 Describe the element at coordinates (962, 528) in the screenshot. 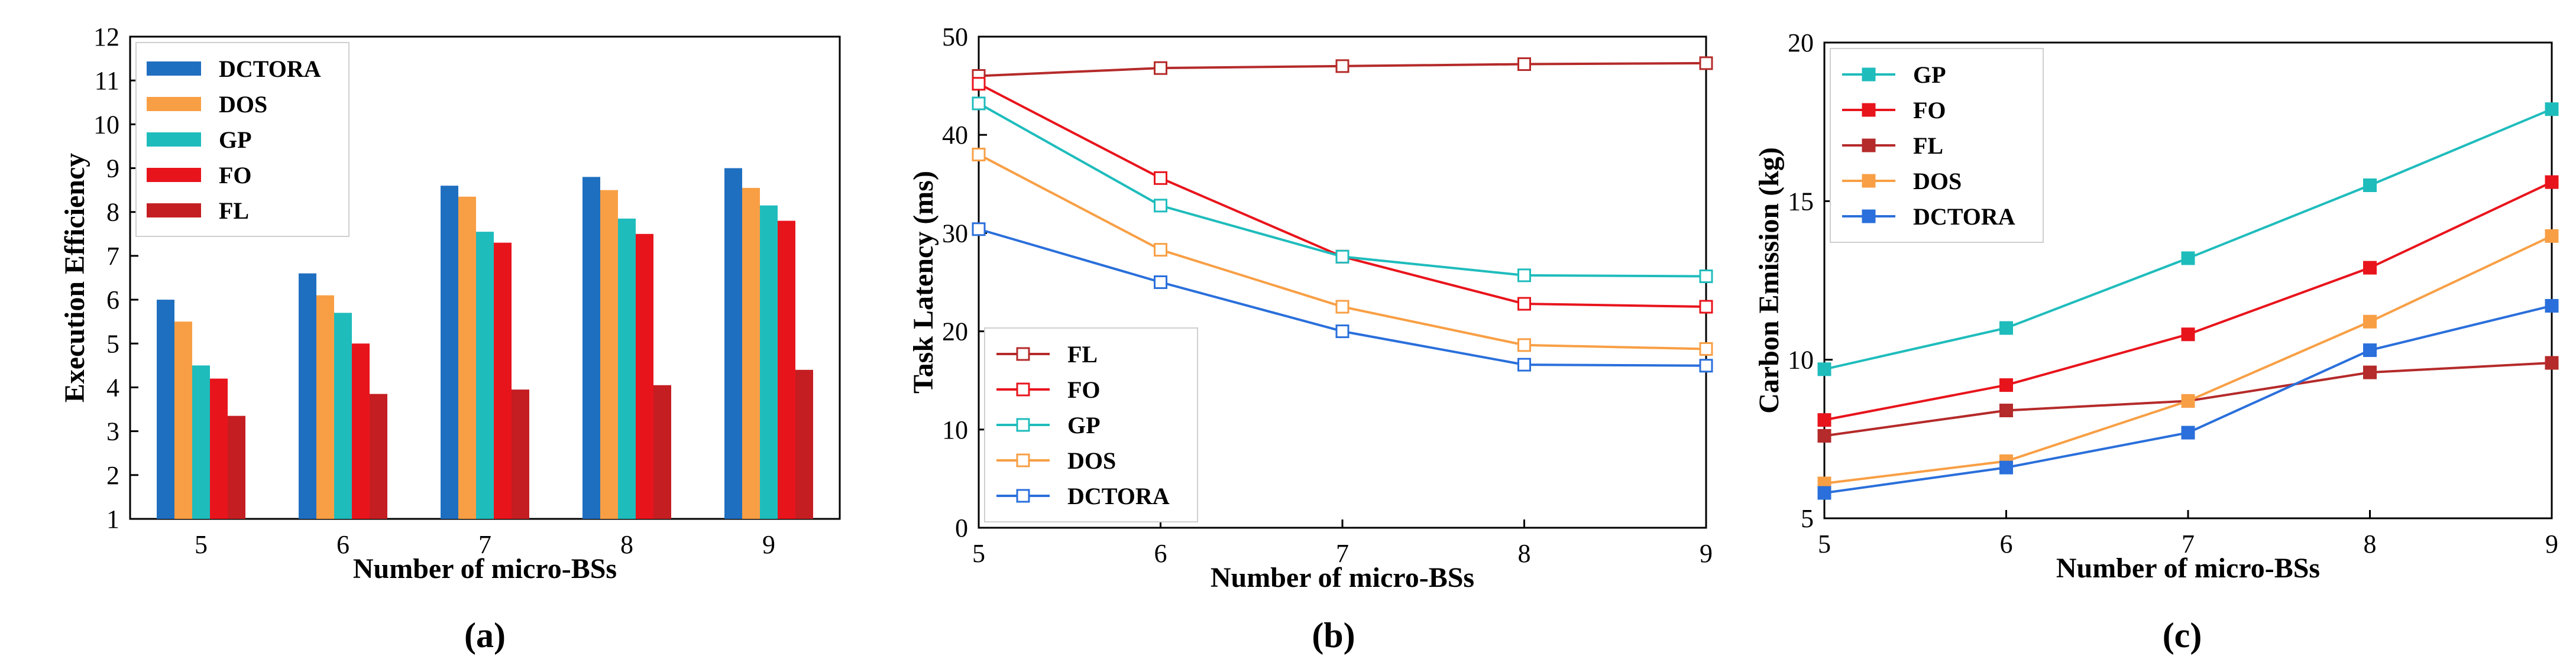

I see `y-tick-label: 0` at that location.